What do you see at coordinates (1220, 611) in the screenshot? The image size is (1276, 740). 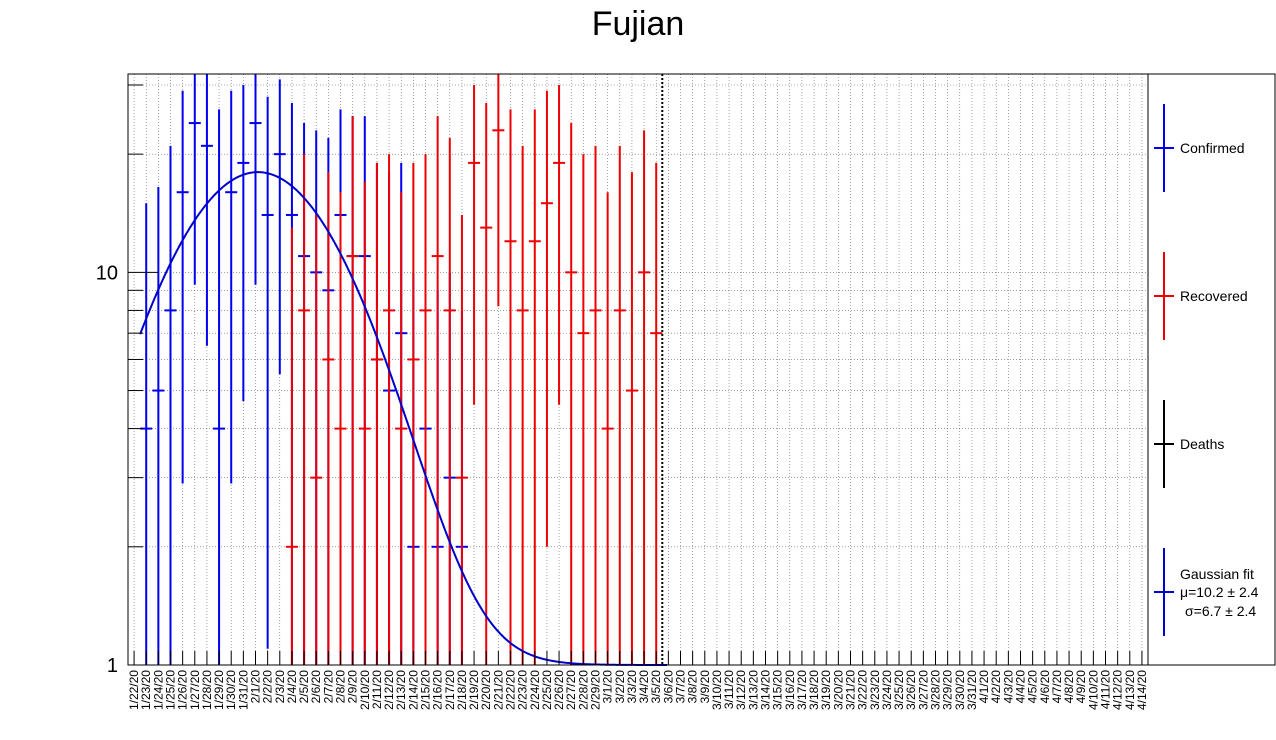 I see `legend-fit-sigma: σ=6.7 ± 2.4` at bounding box center [1220, 611].